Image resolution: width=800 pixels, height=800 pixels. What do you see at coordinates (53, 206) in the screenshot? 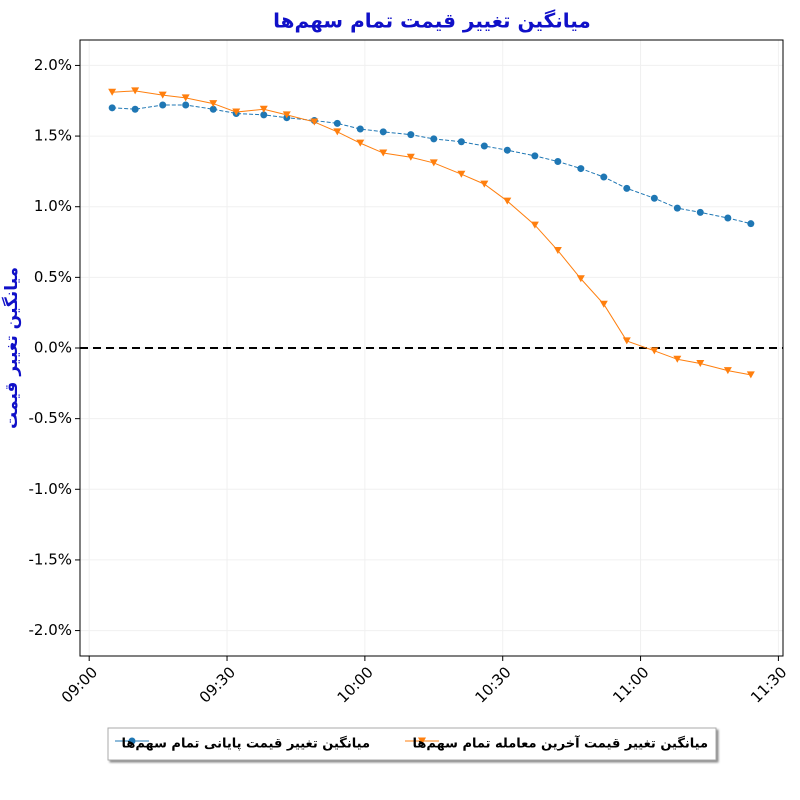
I see `y-tick-label: 1.0%` at bounding box center [53, 206].